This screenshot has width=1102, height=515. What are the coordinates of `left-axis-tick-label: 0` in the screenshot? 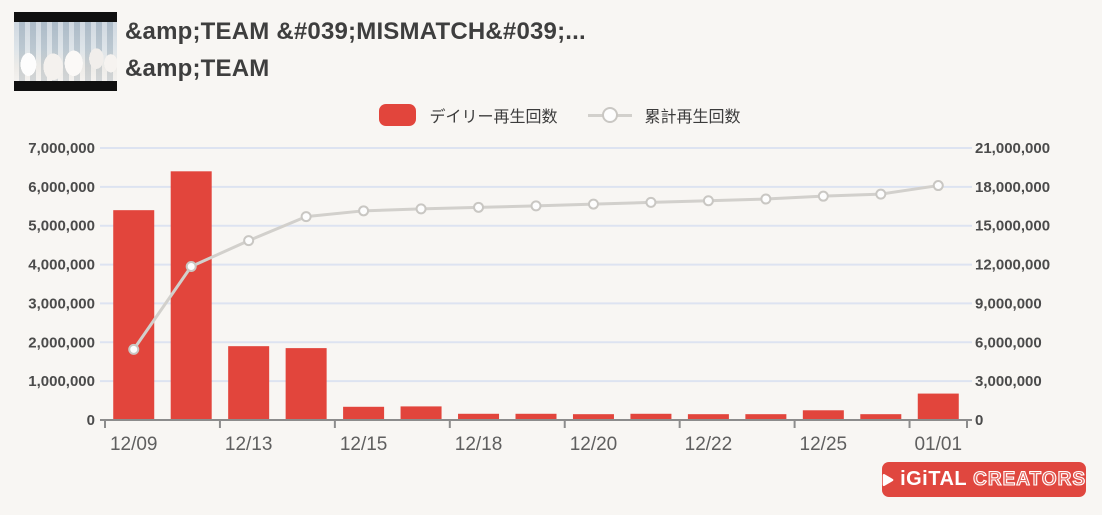 It's located at (91, 420).